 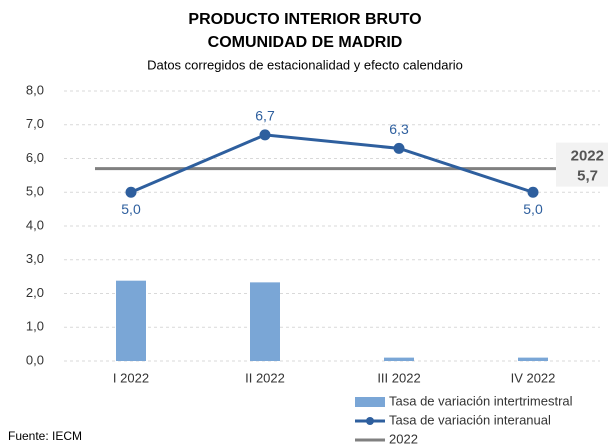 What do you see at coordinates (35, 89) in the screenshot?
I see `y-tick-label: 8,0` at bounding box center [35, 89].